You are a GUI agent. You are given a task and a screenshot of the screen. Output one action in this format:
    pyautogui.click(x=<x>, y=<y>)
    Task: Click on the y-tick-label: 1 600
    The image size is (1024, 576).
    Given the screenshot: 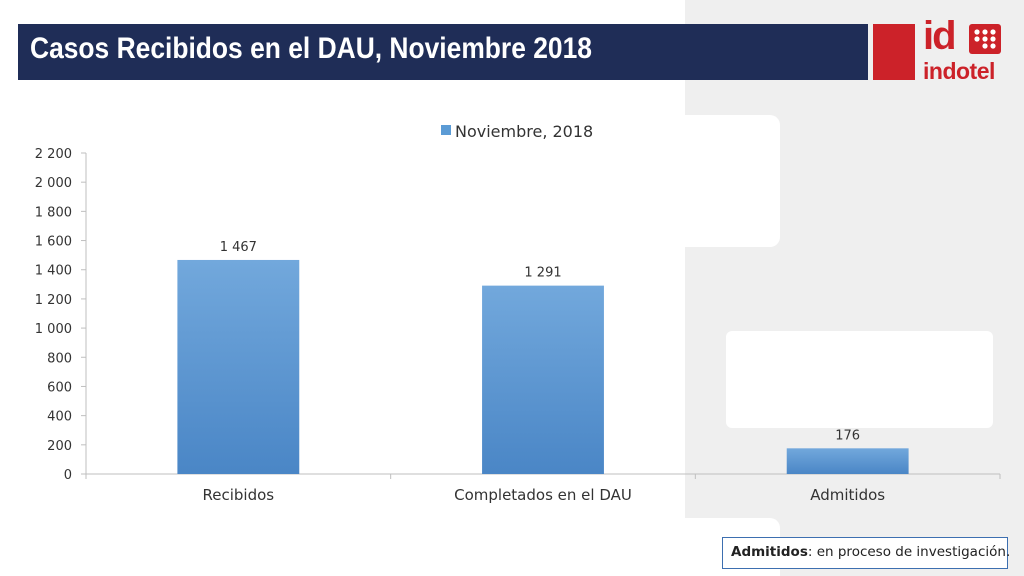 What is the action you would take?
    pyautogui.click(x=53, y=242)
    